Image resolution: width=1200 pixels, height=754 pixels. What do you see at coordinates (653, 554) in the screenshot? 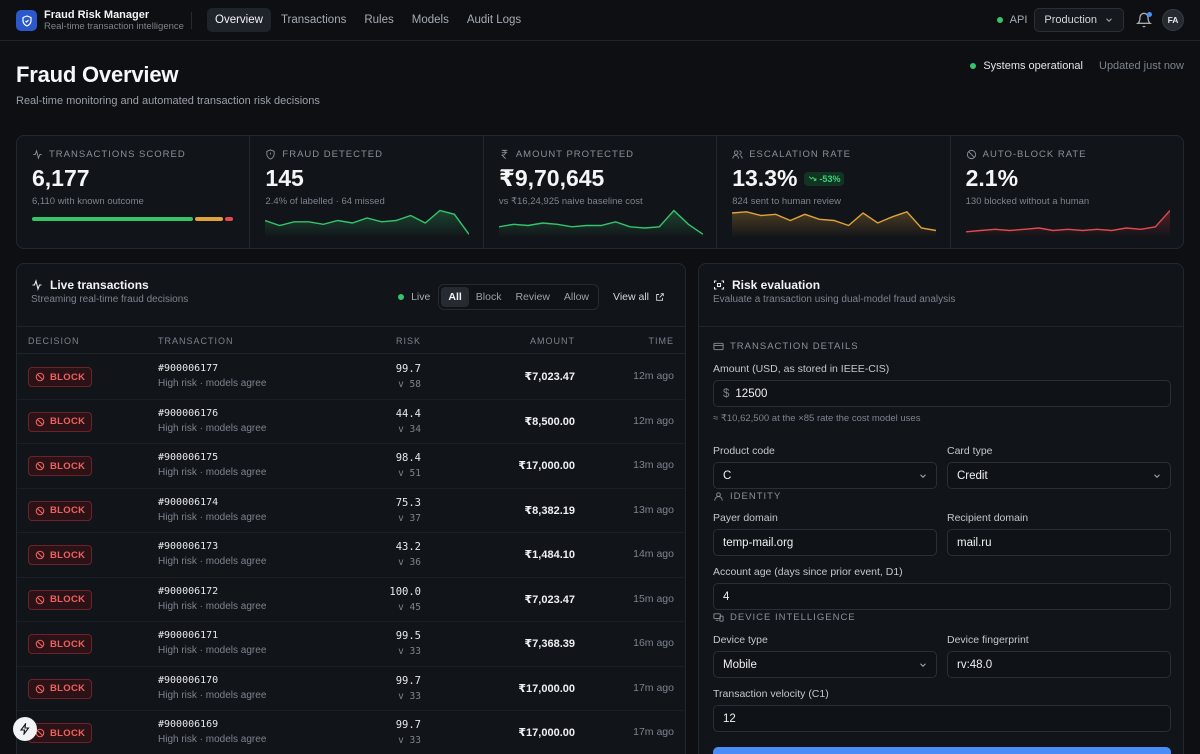
I see `transaction-time: 14m ago` at bounding box center [653, 554].